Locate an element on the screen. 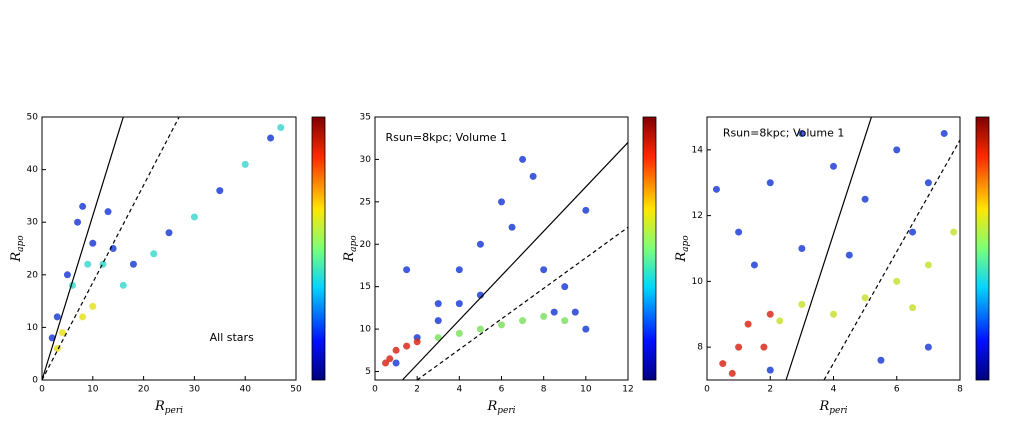 The width and height of the screenshot is (1017, 446). annotation: Rsun=8kpc; Volume 1 is located at coordinates (784, 132).